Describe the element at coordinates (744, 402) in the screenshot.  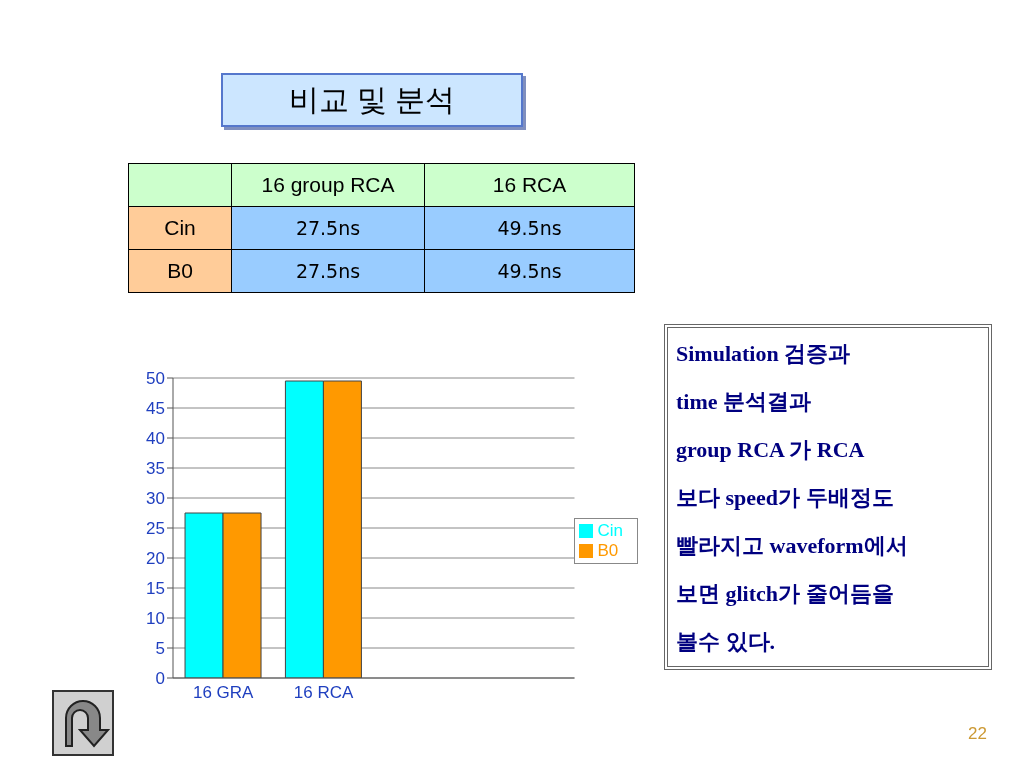
I see `text: time 분석결과` at that location.